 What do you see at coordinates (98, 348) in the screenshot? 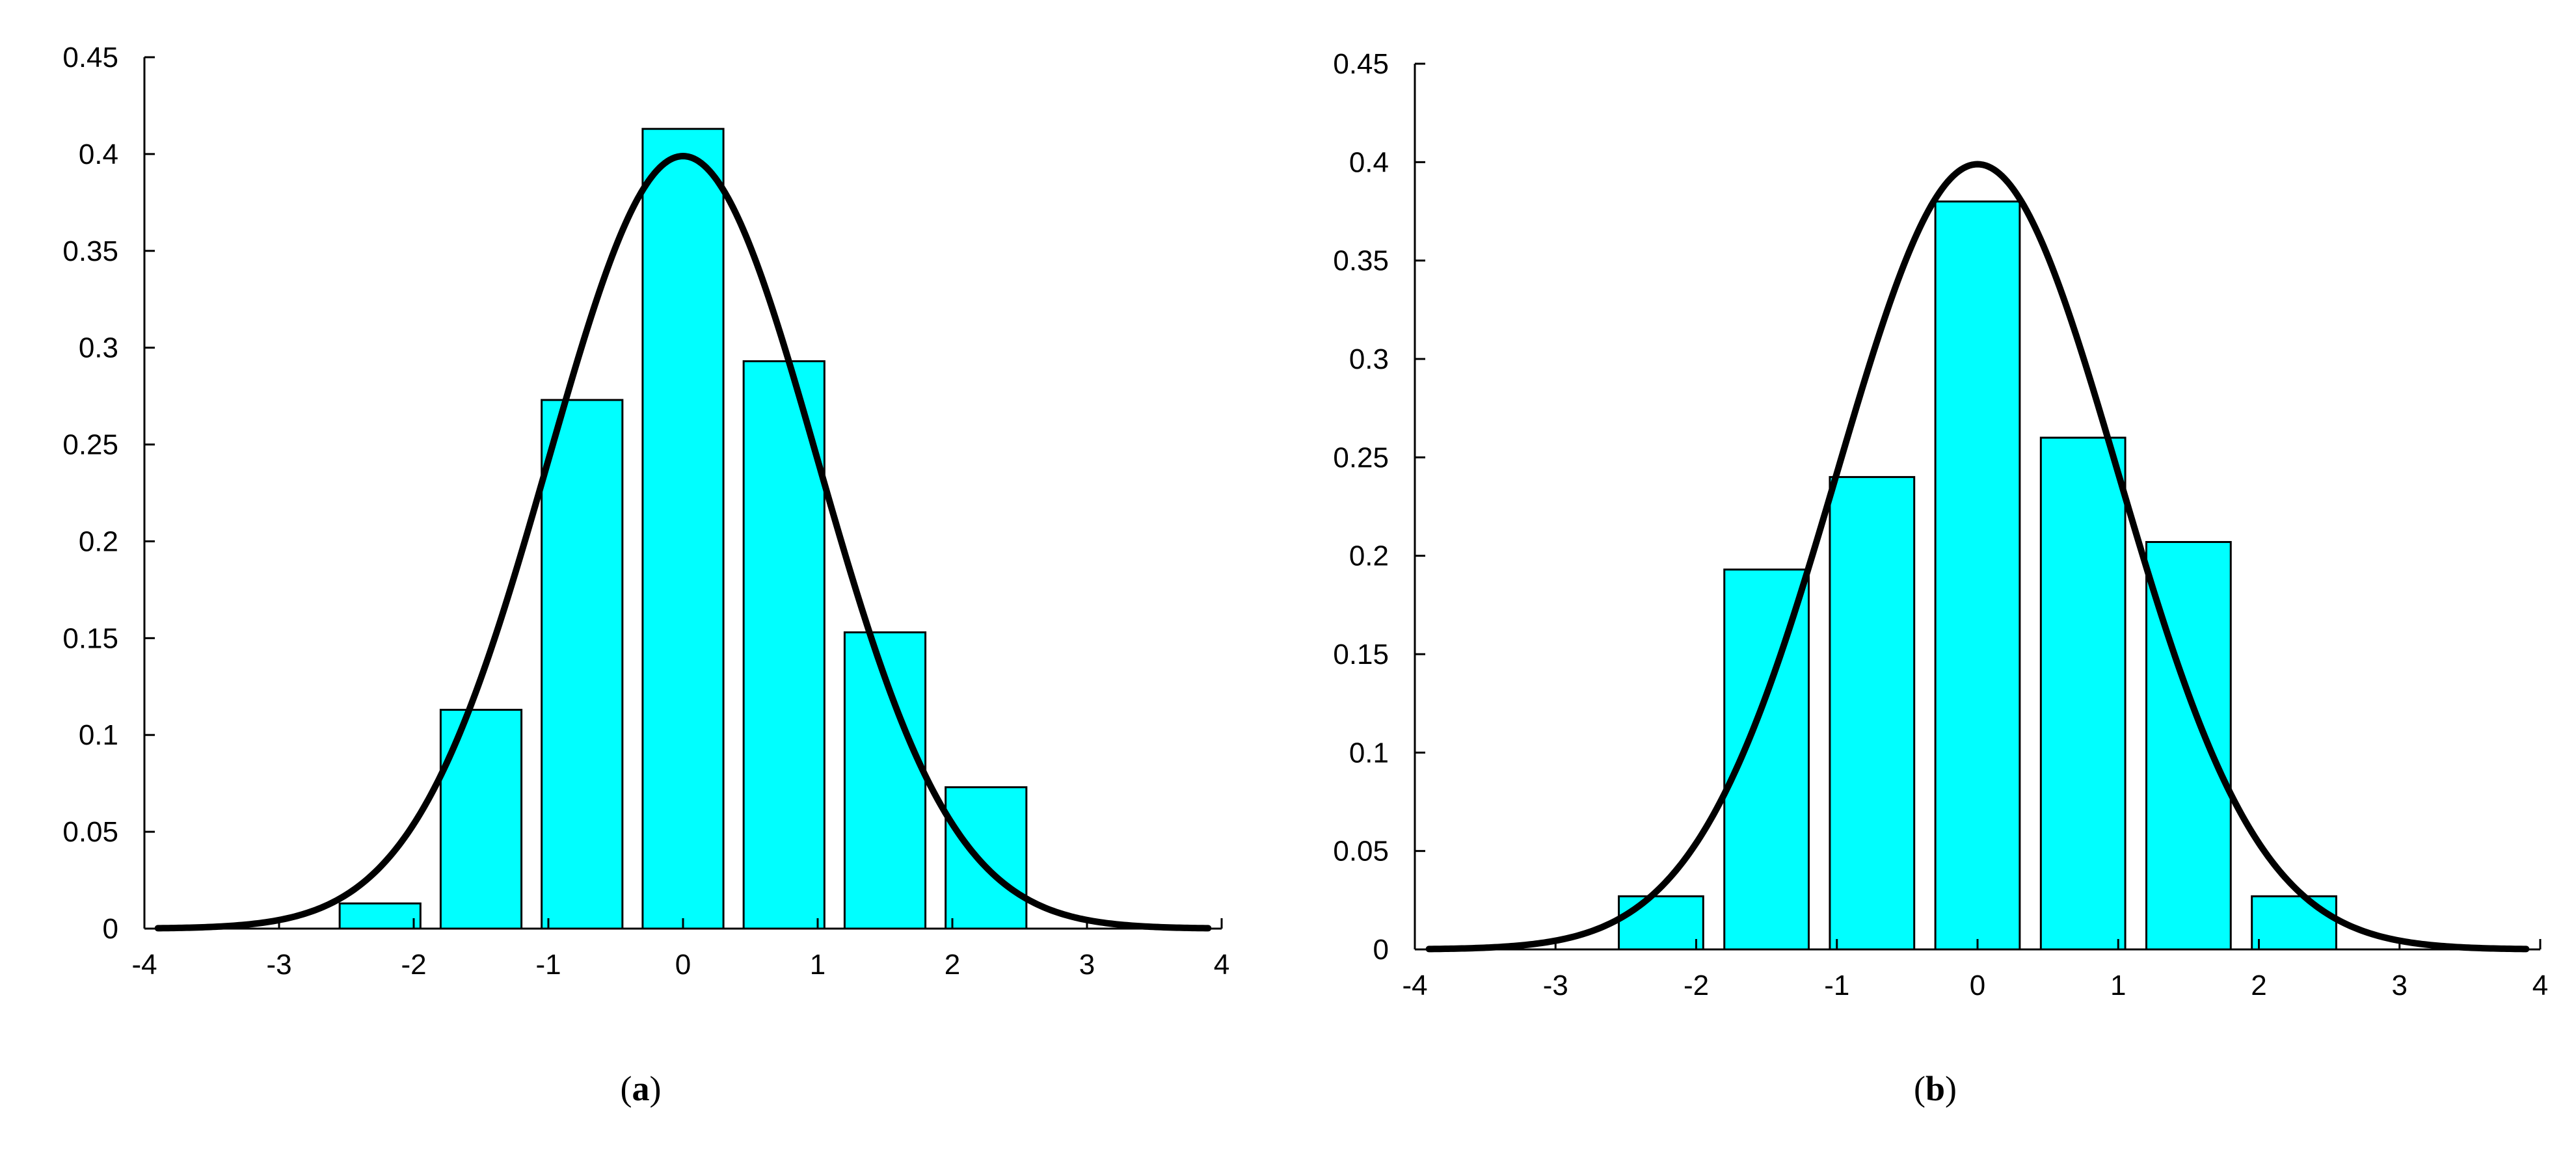
I see `y-tick-label-a-6: 0.3` at bounding box center [98, 348].